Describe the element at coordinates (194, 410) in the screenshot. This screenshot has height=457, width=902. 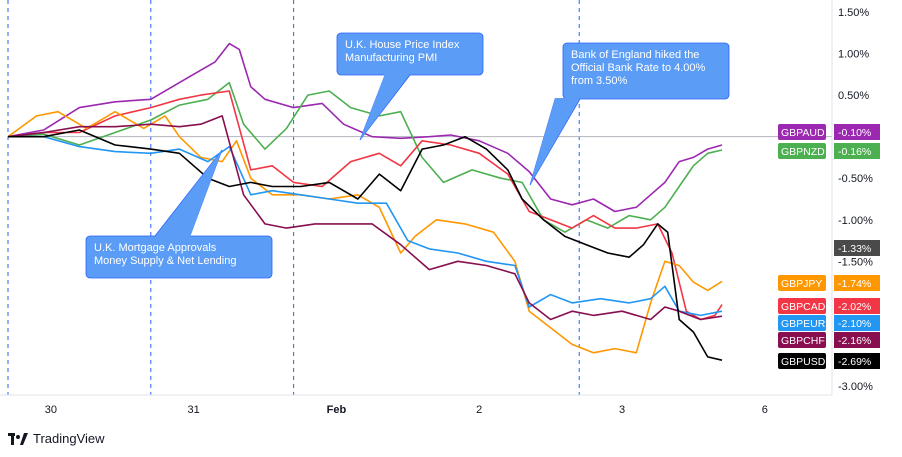
I see `x-tick-label: 31` at that location.